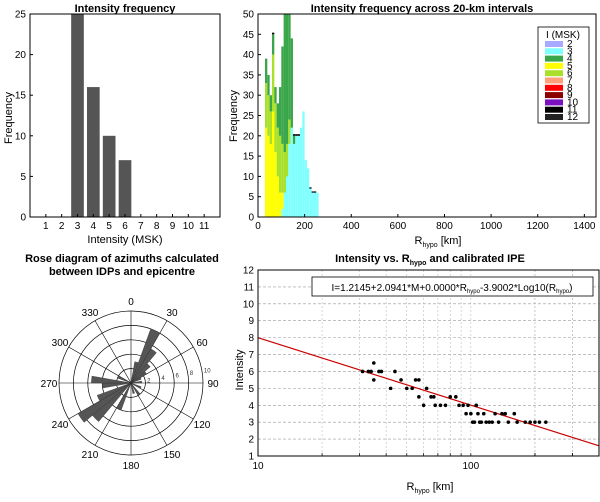 The height and width of the screenshot is (502, 600). I want to click on xtick-label: 800, so click(444, 226).